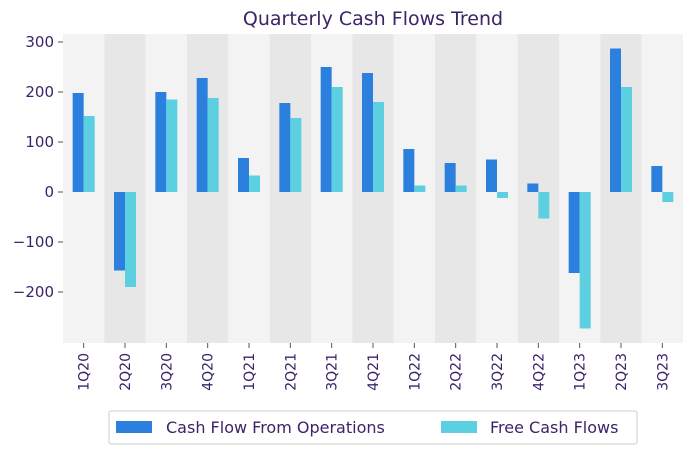 The image size is (692, 455). Describe the element at coordinates (254, 183) in the screenshot. I see `bar-free-cash-1q21` at that location.